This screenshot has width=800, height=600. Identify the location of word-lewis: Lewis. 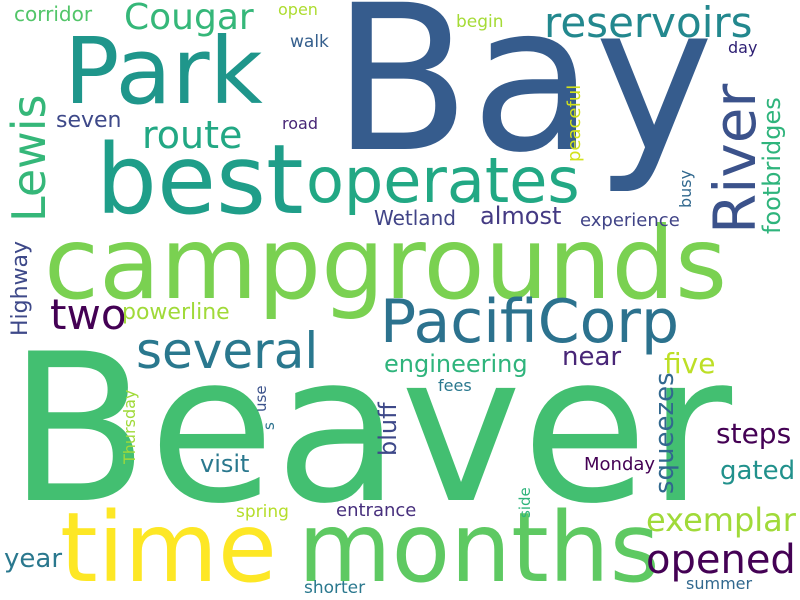
(29, 158).